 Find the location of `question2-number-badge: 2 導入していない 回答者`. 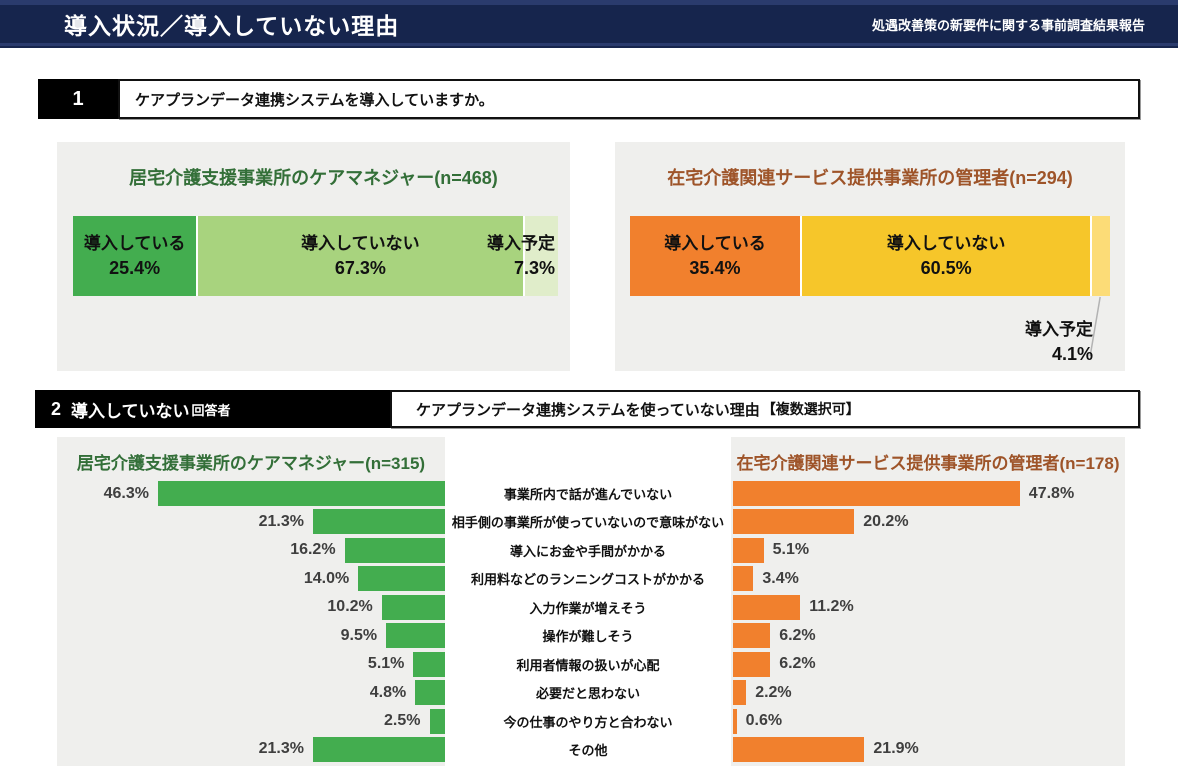

question2-number-badge: 2 導入していない 回答者 is located at coordinates (212, 409).